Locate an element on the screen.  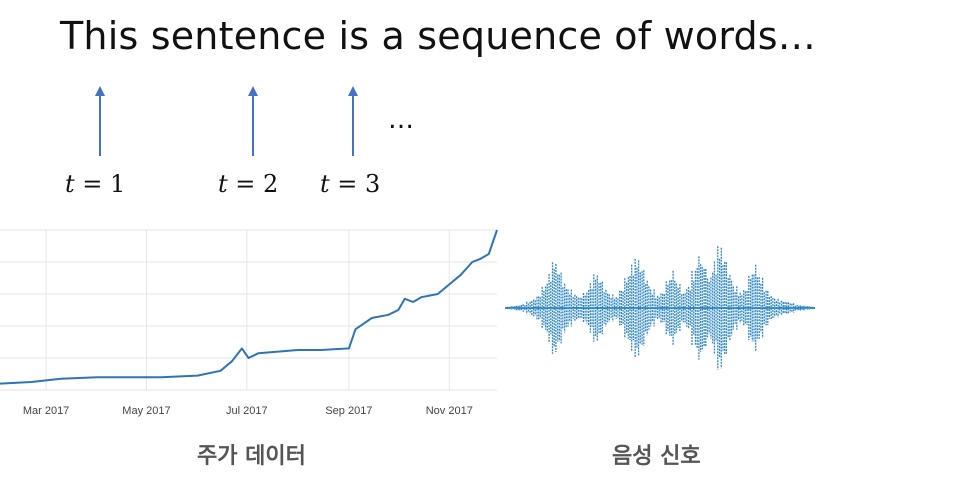
x-tick-label: Sep 2017 is located at coordinates (348, 411).